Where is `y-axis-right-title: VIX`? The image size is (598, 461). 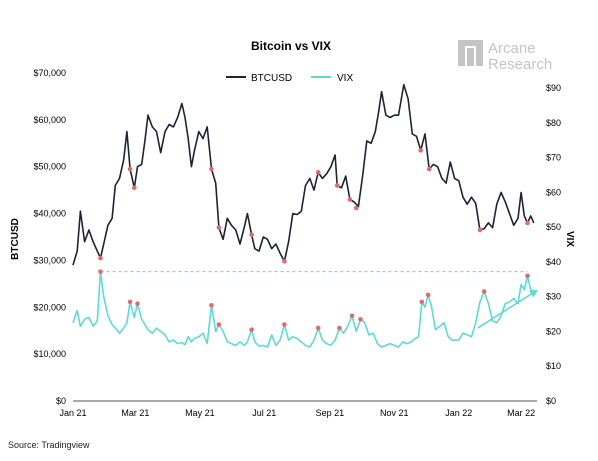
y-axis-right-title: VIX is located at coordinates (569, 239).